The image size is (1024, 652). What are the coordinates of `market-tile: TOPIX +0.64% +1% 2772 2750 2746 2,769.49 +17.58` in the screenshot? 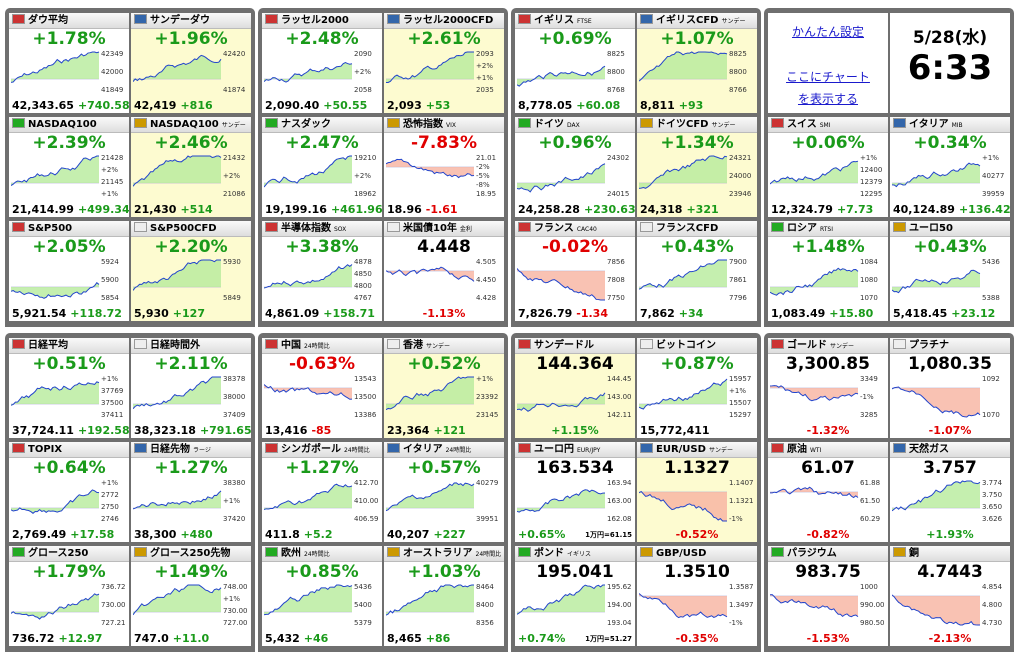 It's located at (69, 492).